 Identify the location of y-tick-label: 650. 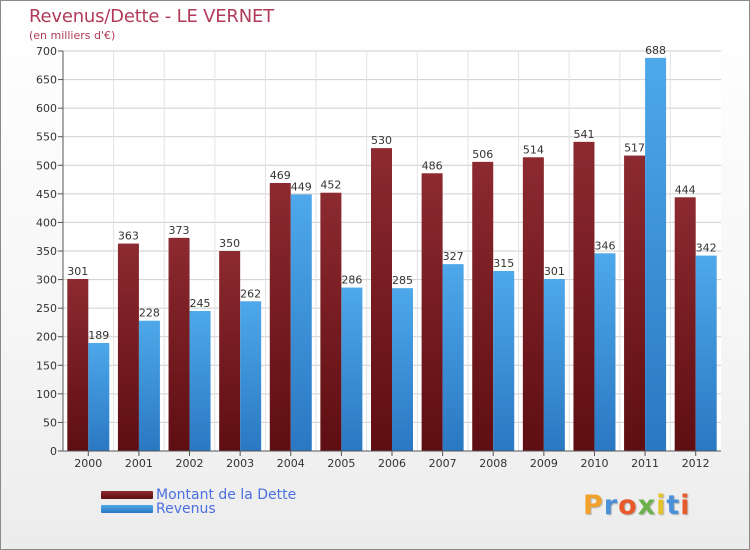
(46, 80).